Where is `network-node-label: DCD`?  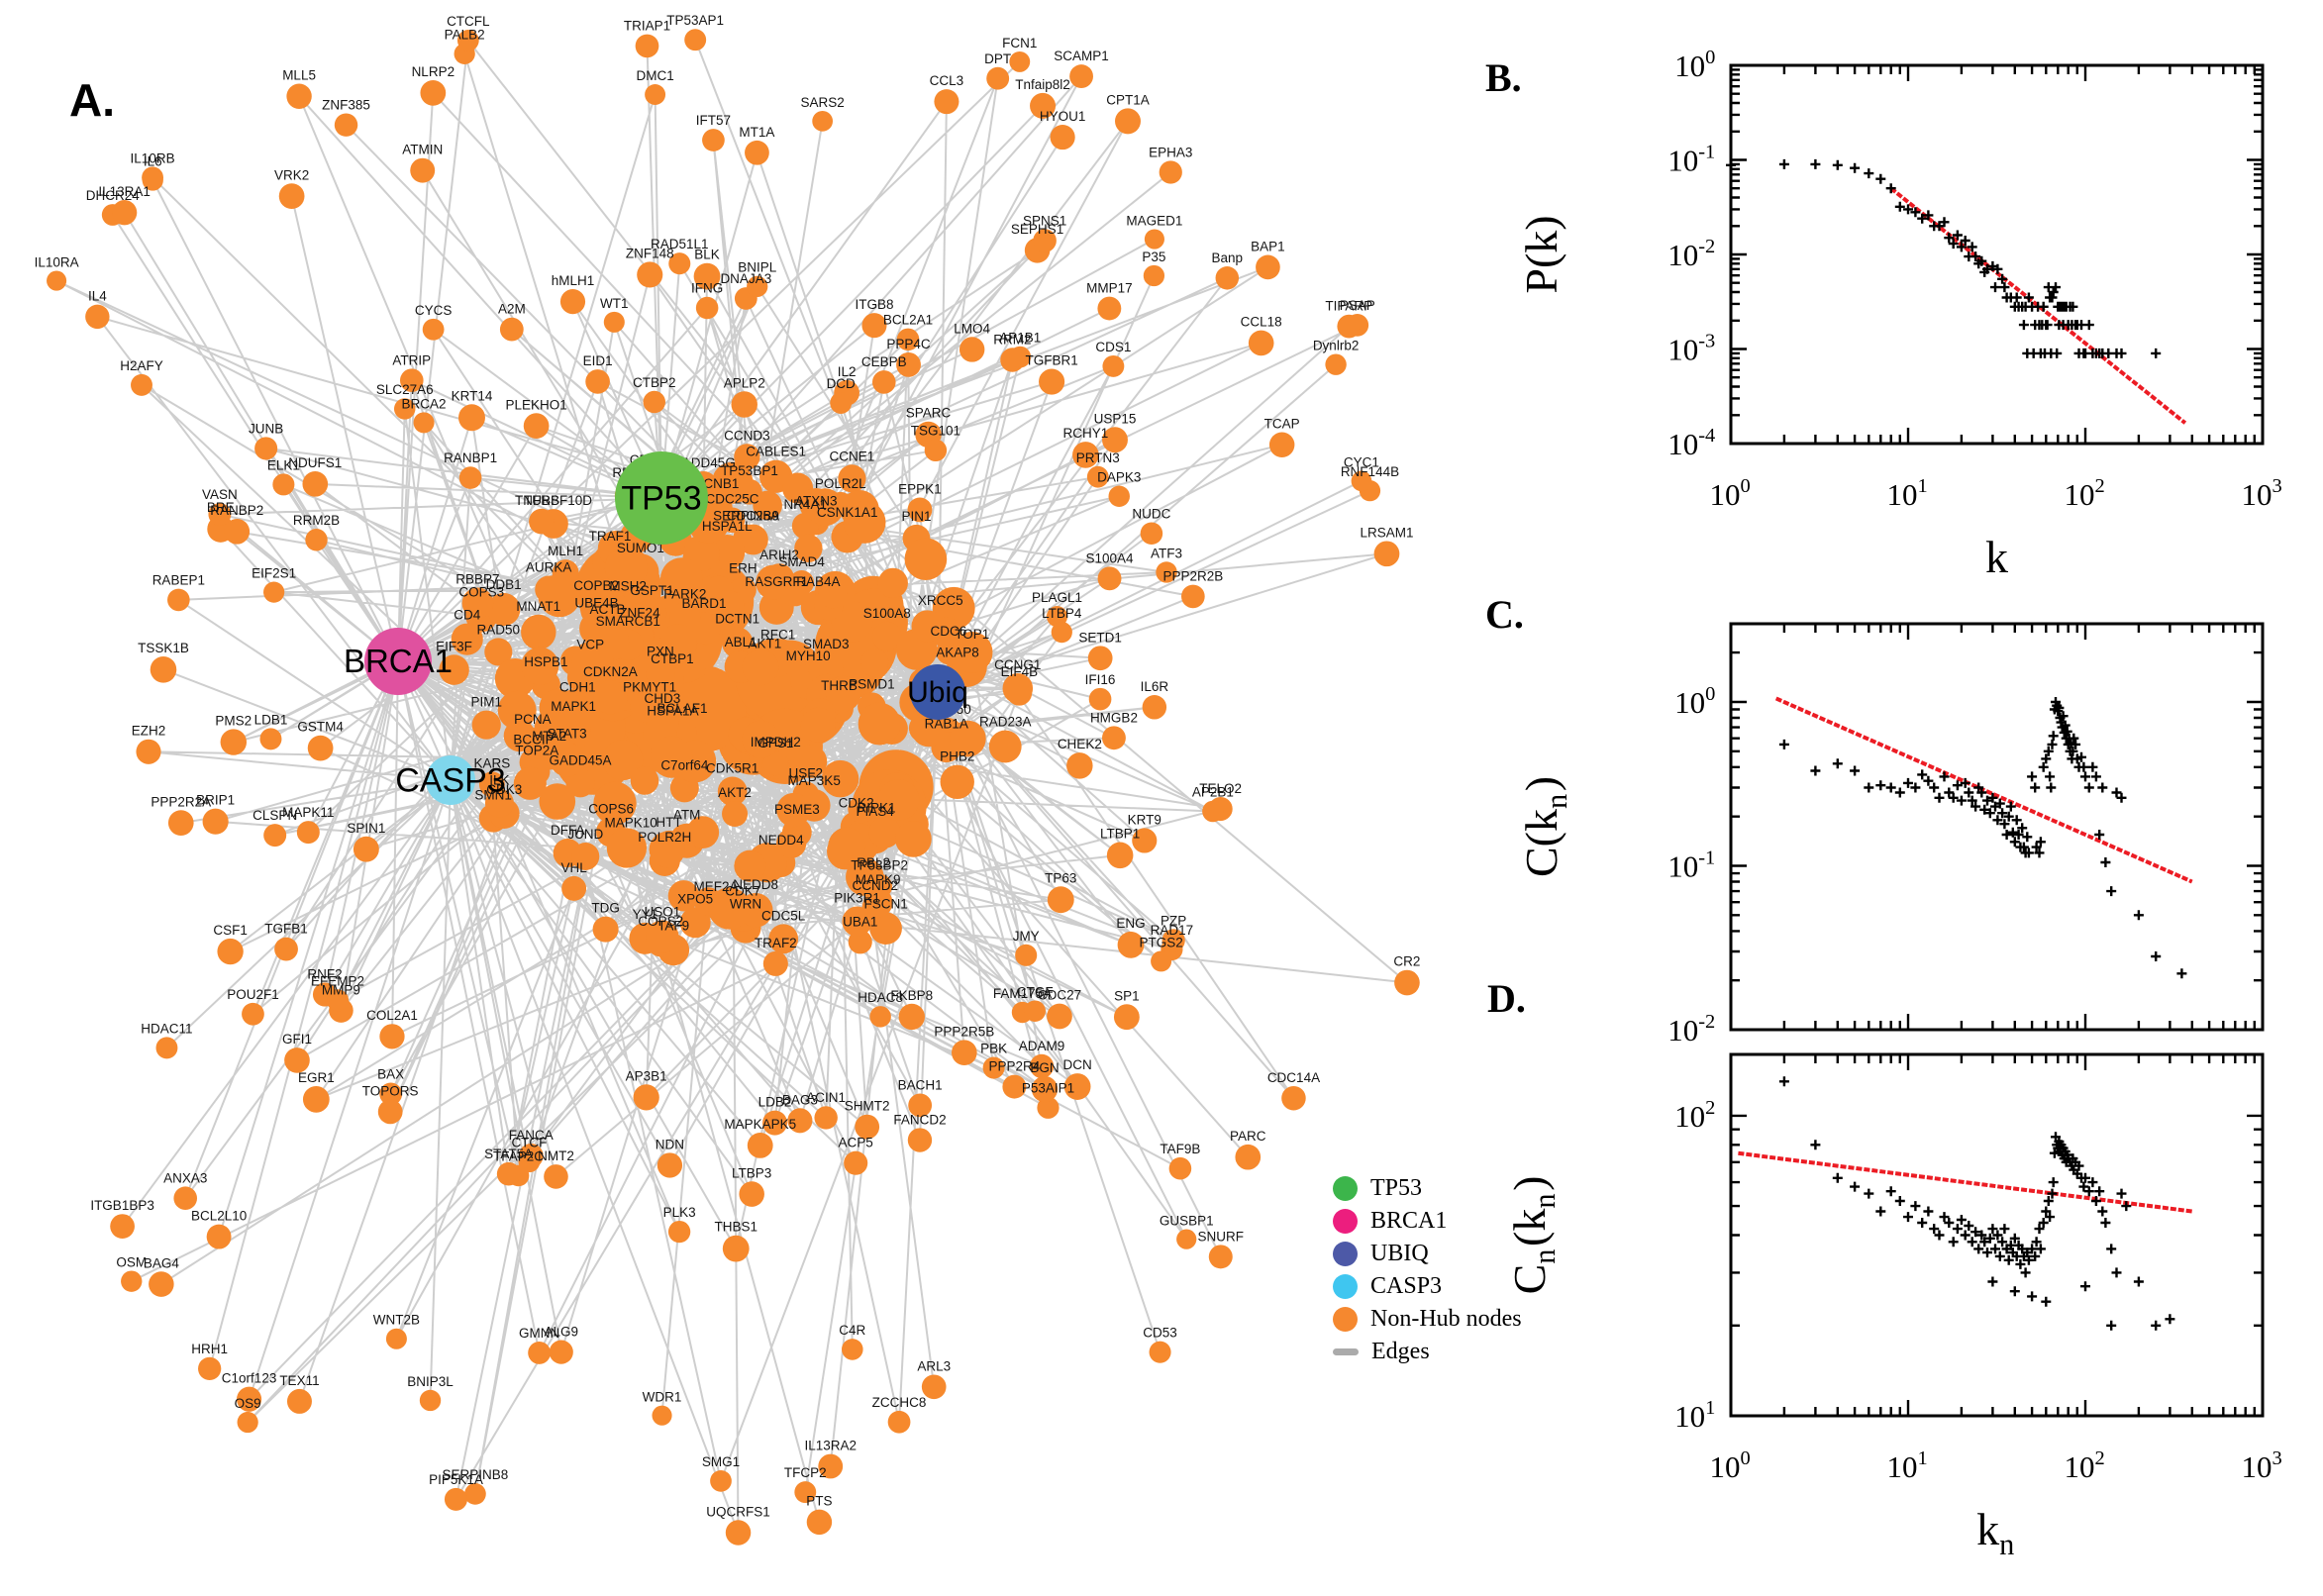
network-node-label: DCD is located at coordinates (842, 383).